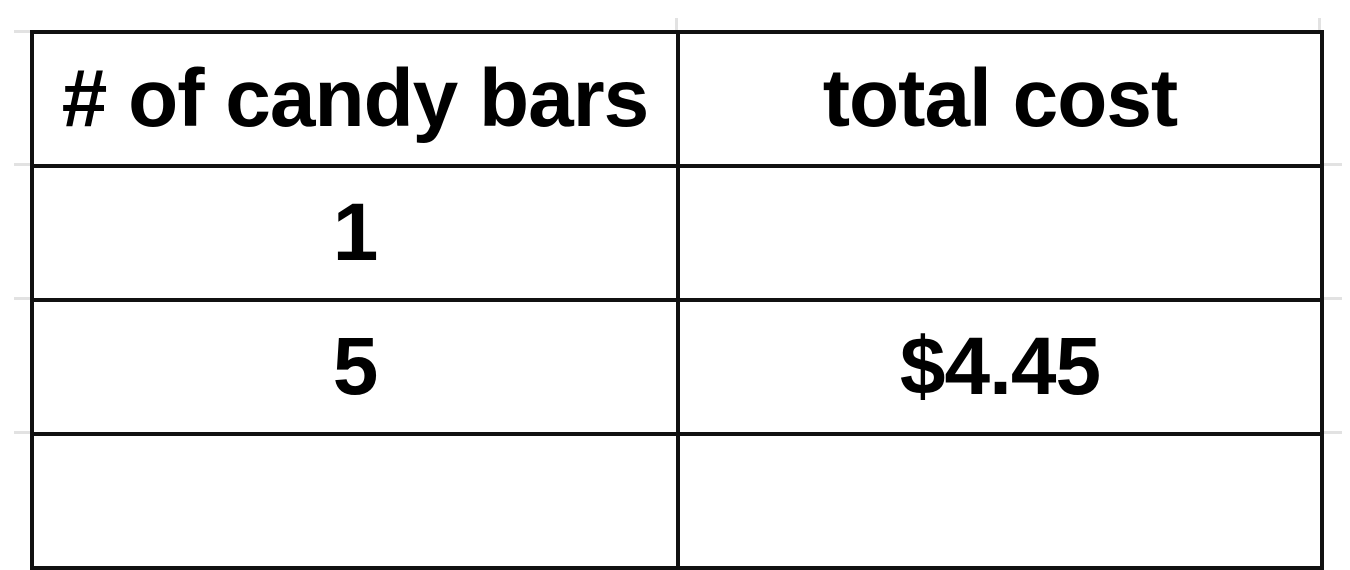  I want to click on header-cell: # of candy bars, so click(355, 99).